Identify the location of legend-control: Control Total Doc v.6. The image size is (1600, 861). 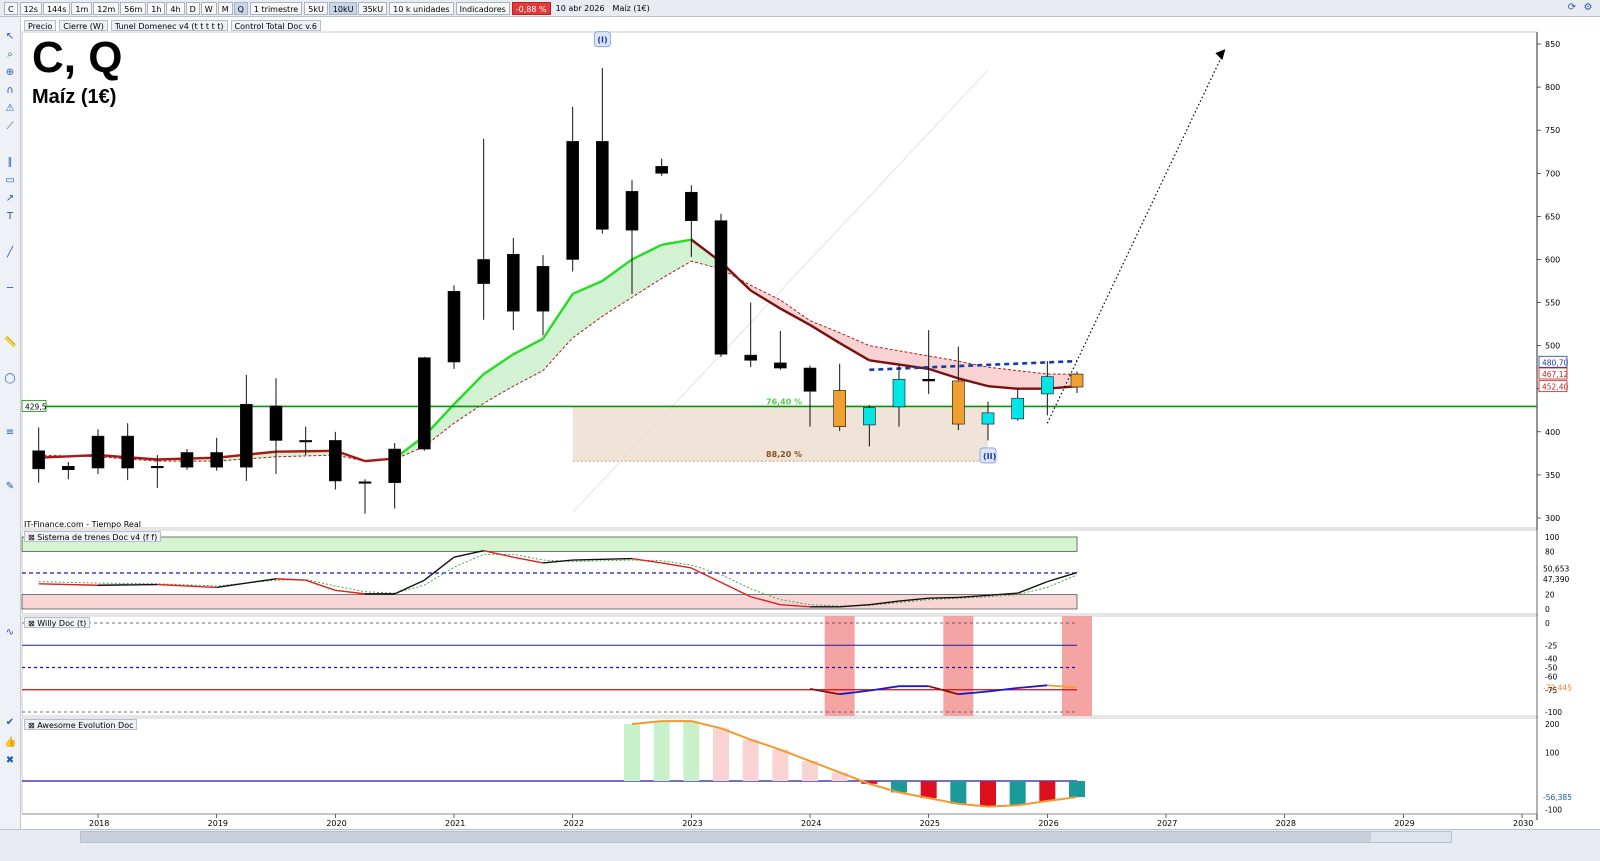
(275, 25).